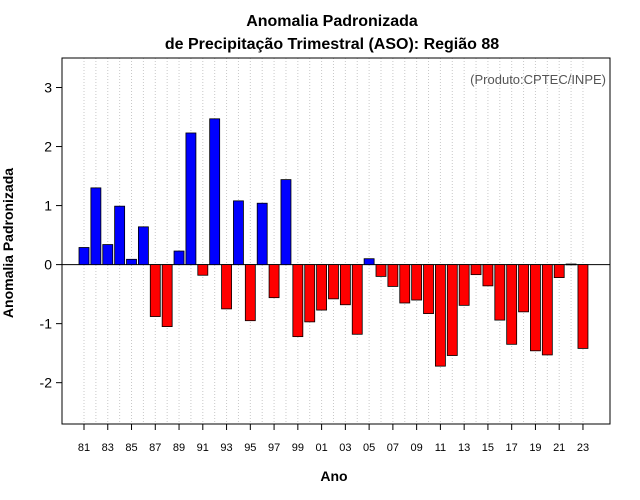  What do you see at coordinates (535, 448) in the screenshot?
I see `x-tick-label: 19` at bounding box center [535, 448].